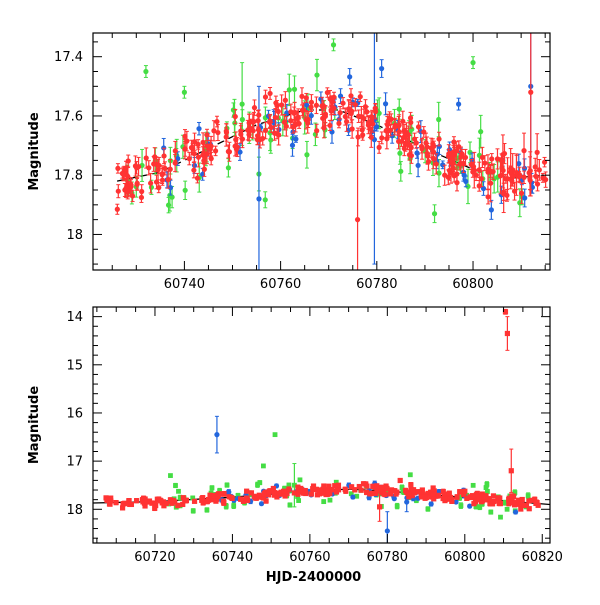 The height and width of the screenshot is (605, 600). What do you see at coordinates (74, 365) in the screenshot?
I see `bottom-y-tick-label: 15` at bounding box center [74, 365].